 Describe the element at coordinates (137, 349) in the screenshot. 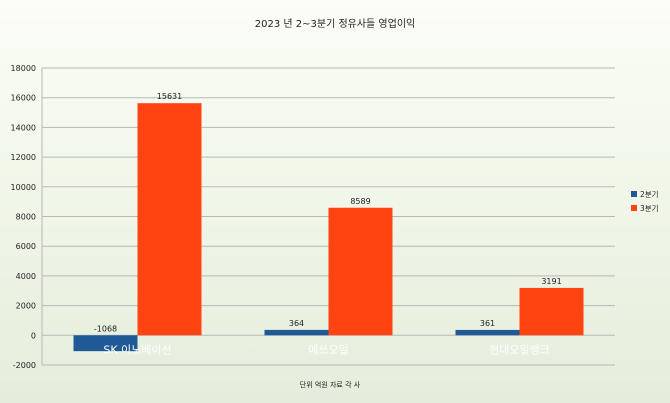

I see `x-category-label: SK 이노베이션` at that location.